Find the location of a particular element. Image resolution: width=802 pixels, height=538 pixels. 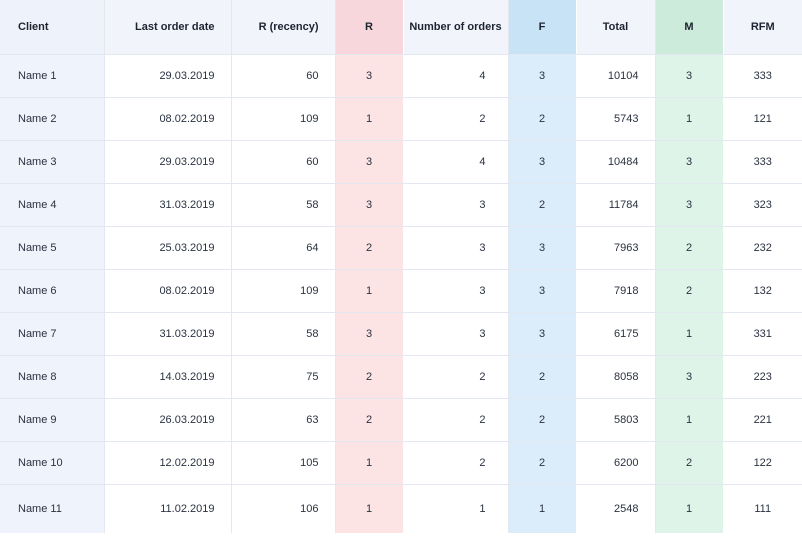

cell-client: Name 3 is located at coordinates (52, 162).